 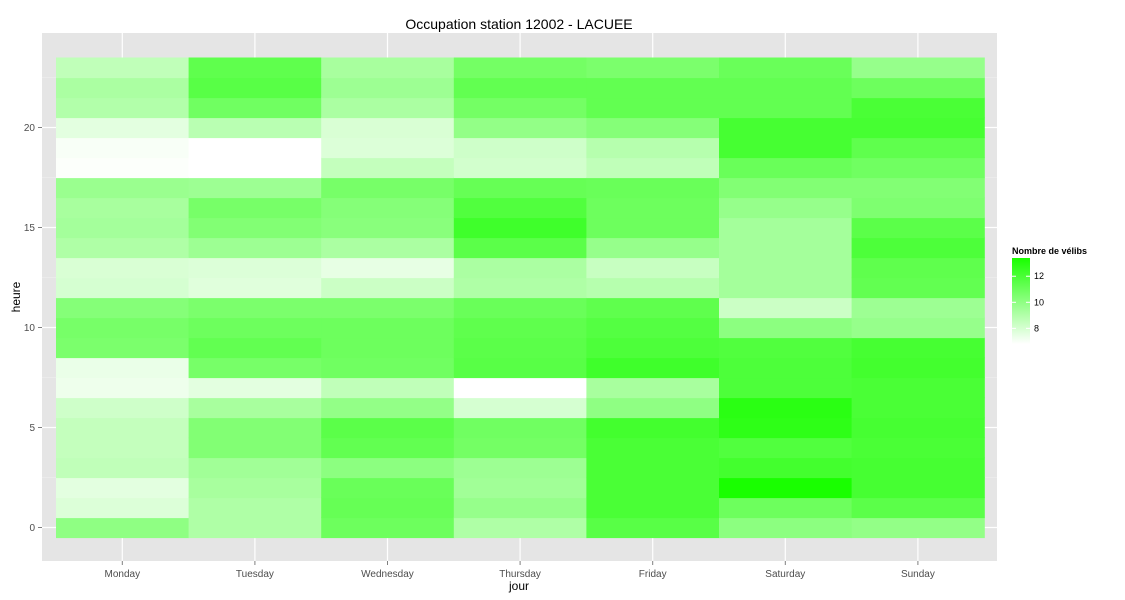 What do you see at coordinates (32, 528) in the screenshot?
I see `y-tick-label: 0` at bounding box center [32, 528].